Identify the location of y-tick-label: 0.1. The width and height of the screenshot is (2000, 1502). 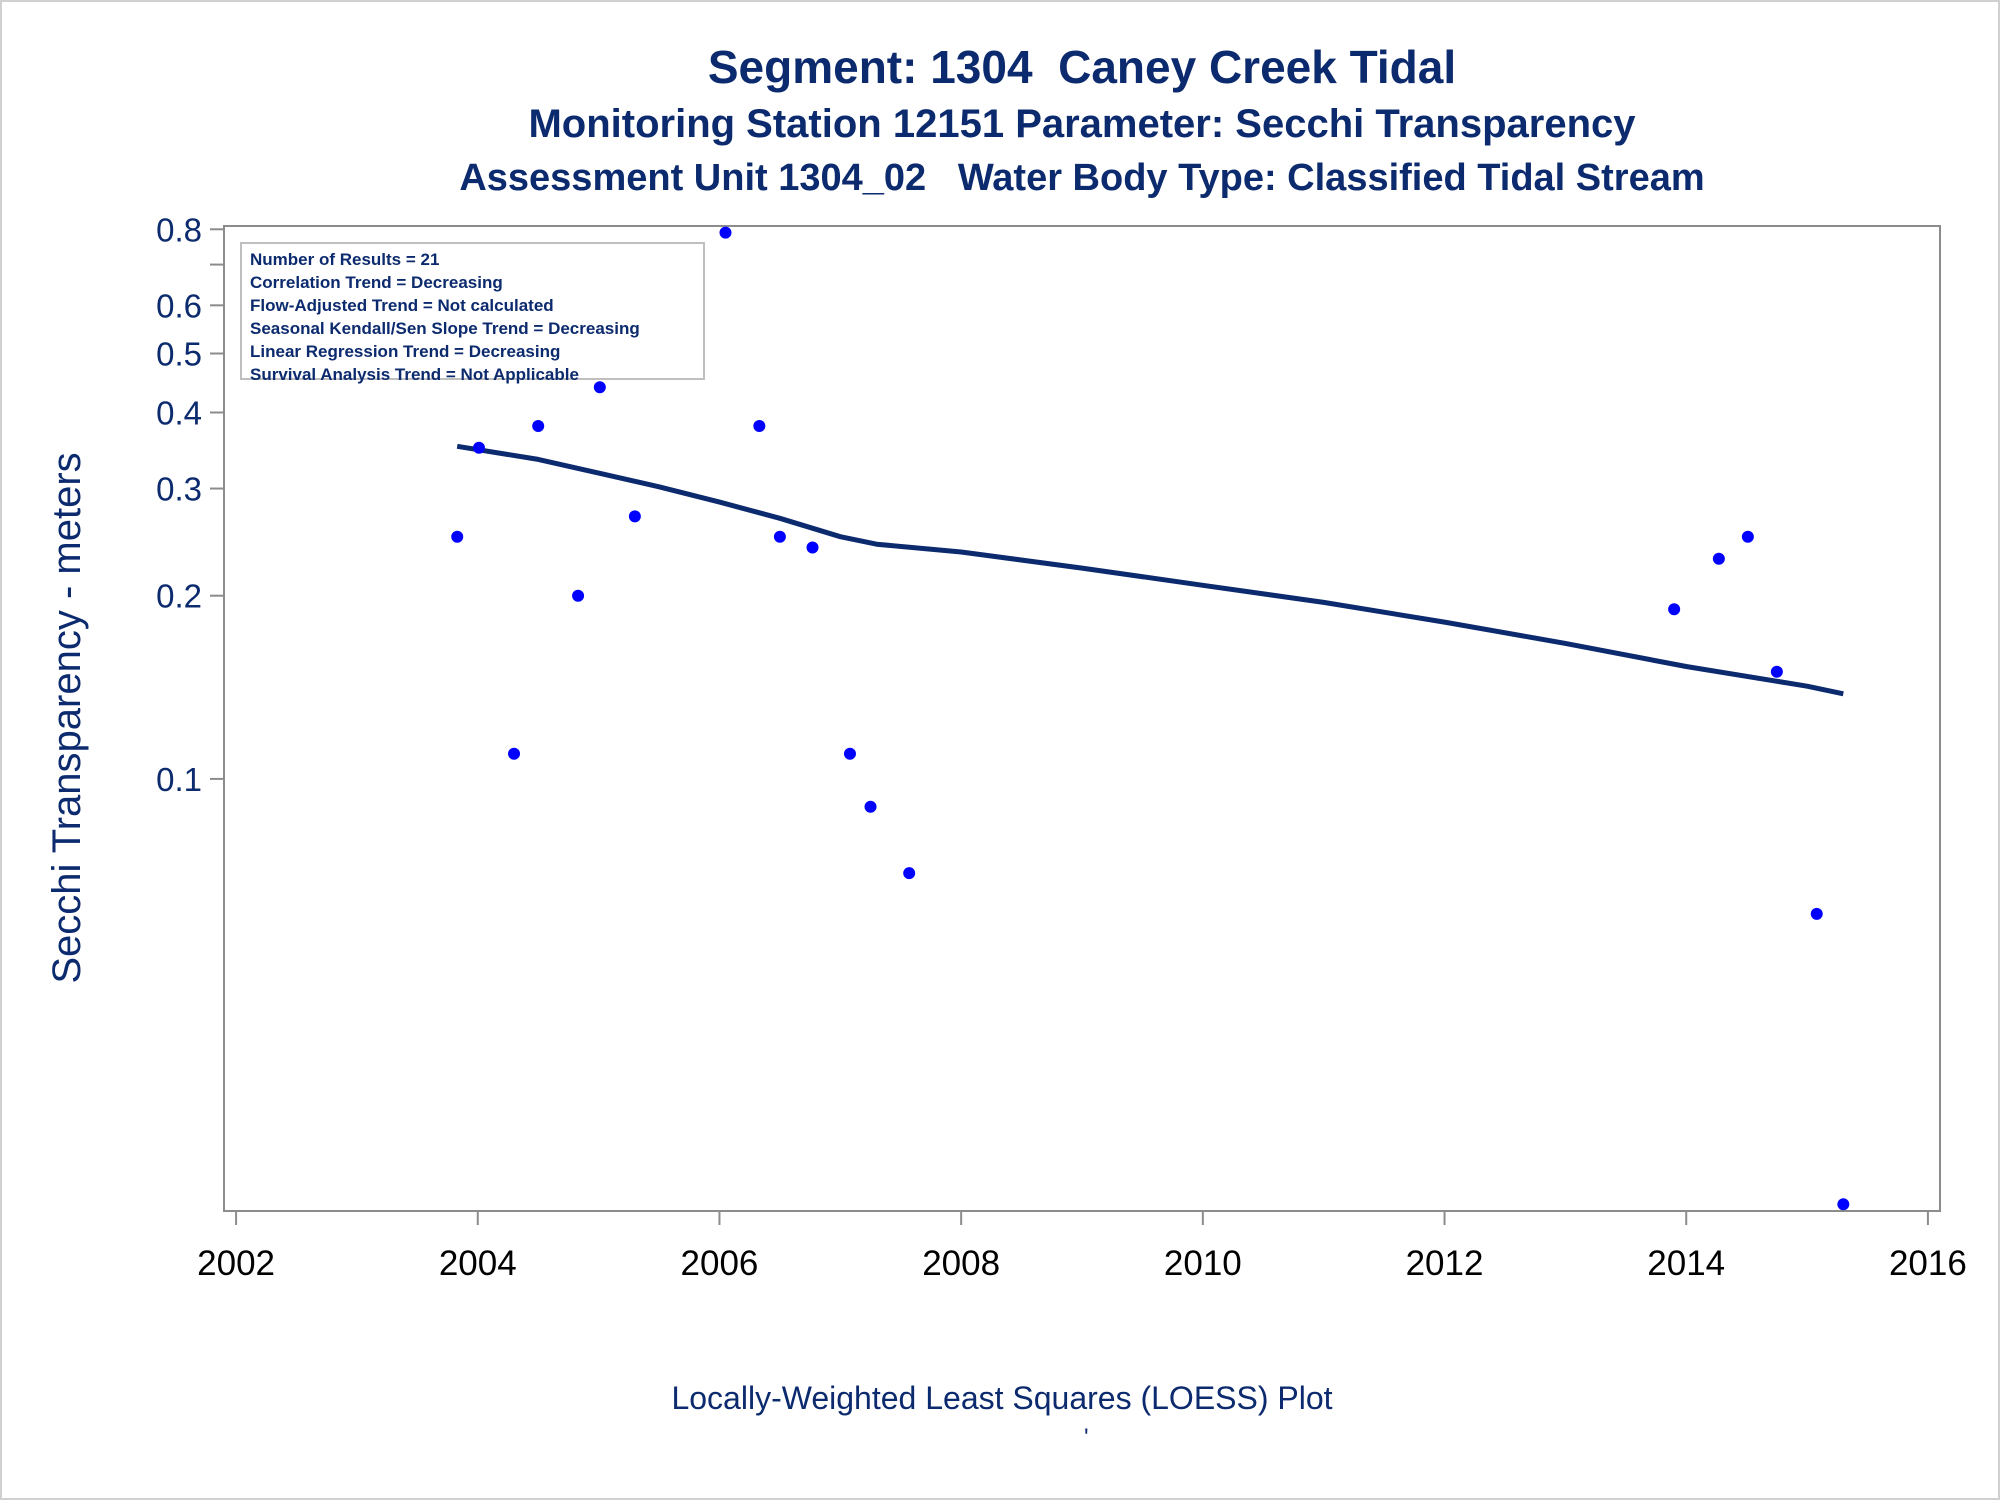
(179, 779).